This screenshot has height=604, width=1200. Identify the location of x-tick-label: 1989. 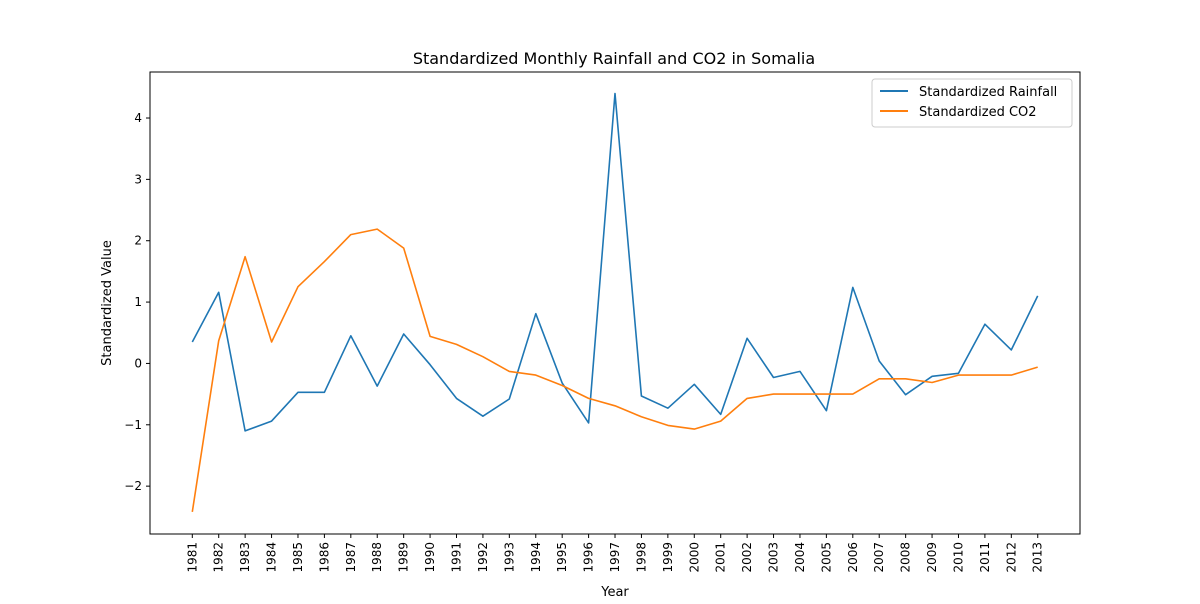
(404, 557).